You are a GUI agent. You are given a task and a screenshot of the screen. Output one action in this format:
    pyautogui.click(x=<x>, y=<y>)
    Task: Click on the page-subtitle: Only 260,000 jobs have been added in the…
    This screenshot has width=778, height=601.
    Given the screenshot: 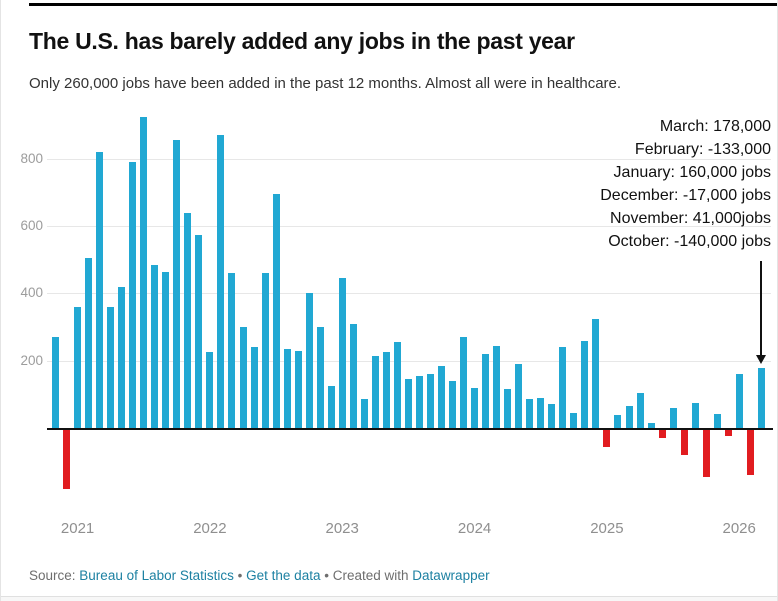 What is the action you would take?
    pyautogui.click(x=325, y=83)
    